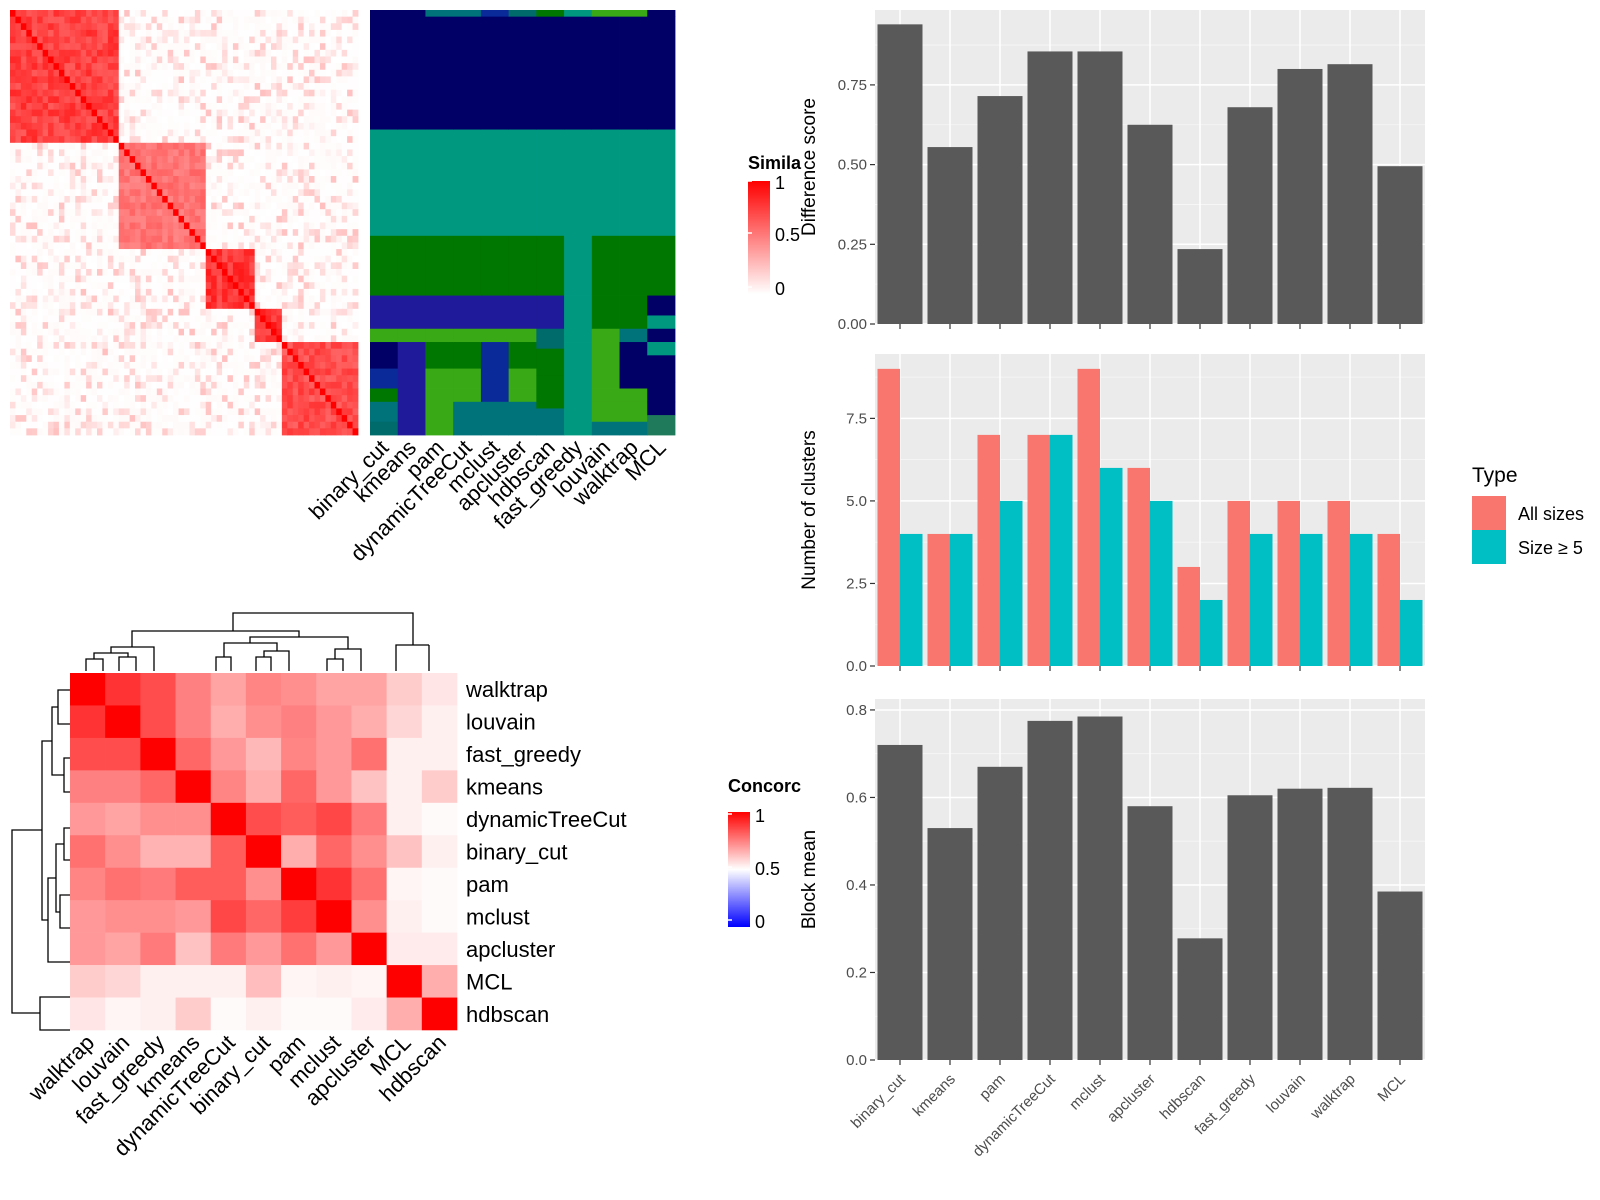 This screenshot has height=1200, width=1600. What do you see at coordinates (1286, 1094) in the screenshot?
I see `x-tick-label: louvain` at bounding box center [1286, 1094].